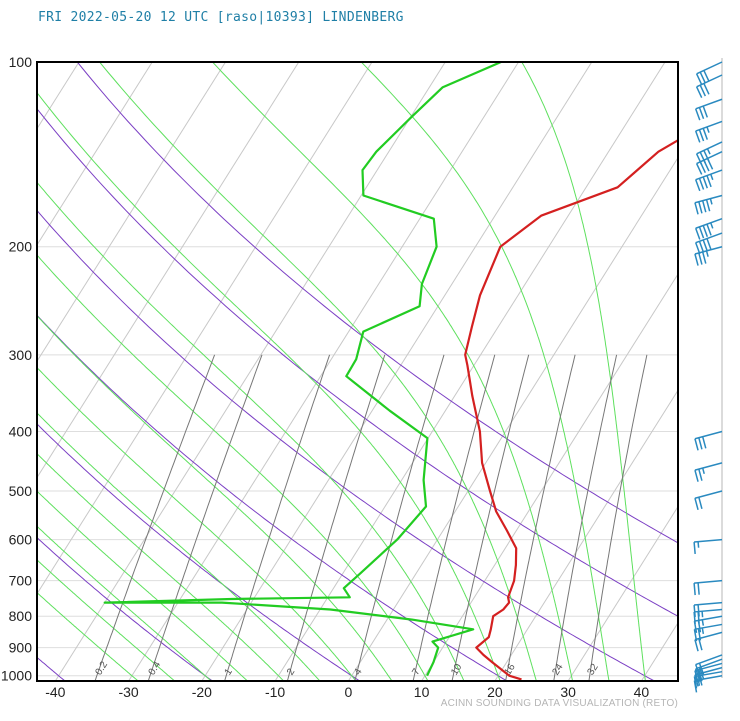 This screenshot has height=721, width=740. Describe the element at coordinates (21, 62) in the screenshot. I see `y-tick-label: 100` at that location.